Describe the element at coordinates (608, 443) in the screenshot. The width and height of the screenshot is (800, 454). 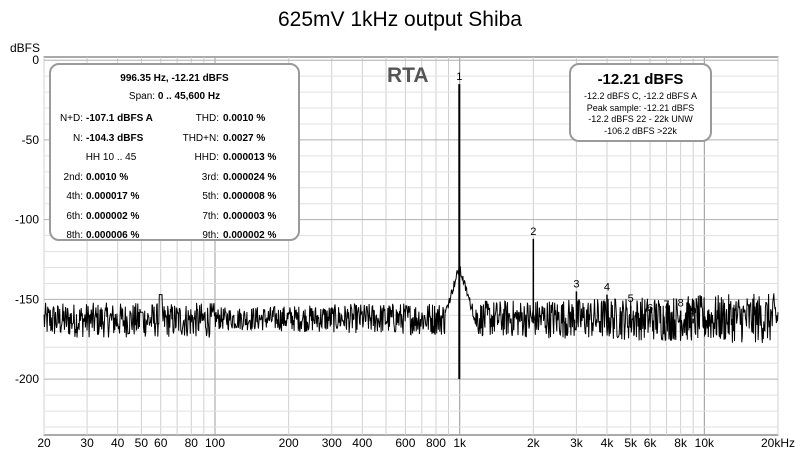
I see `x-tick-label: 4k` at that location.